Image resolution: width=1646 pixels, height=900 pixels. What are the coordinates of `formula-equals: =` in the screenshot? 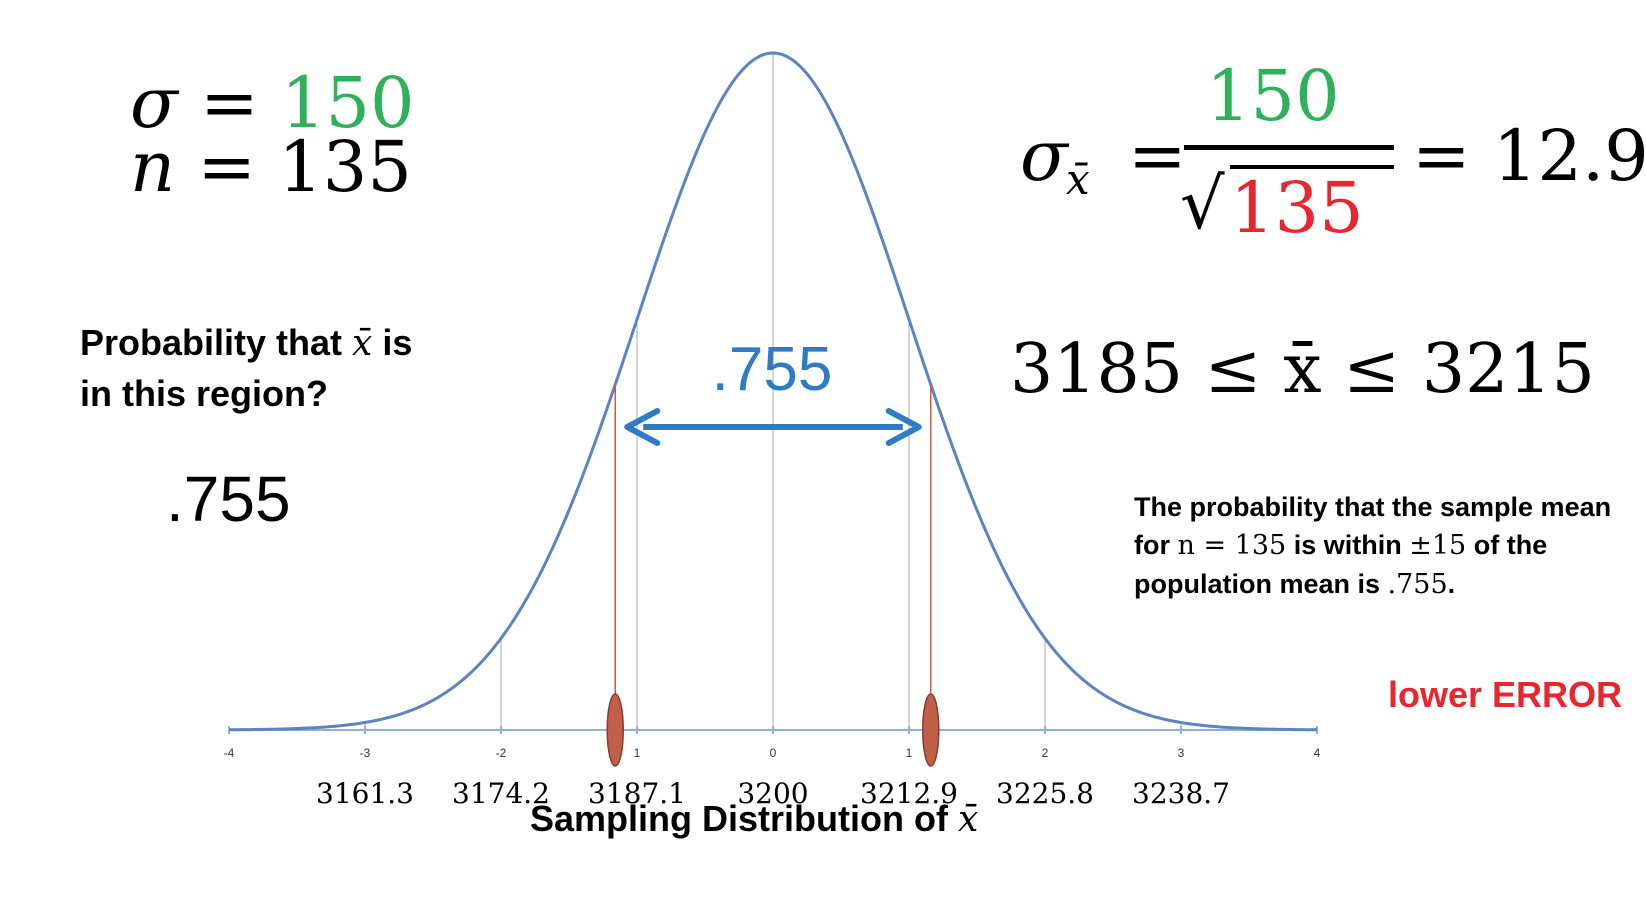 It's located at (1157, 156).